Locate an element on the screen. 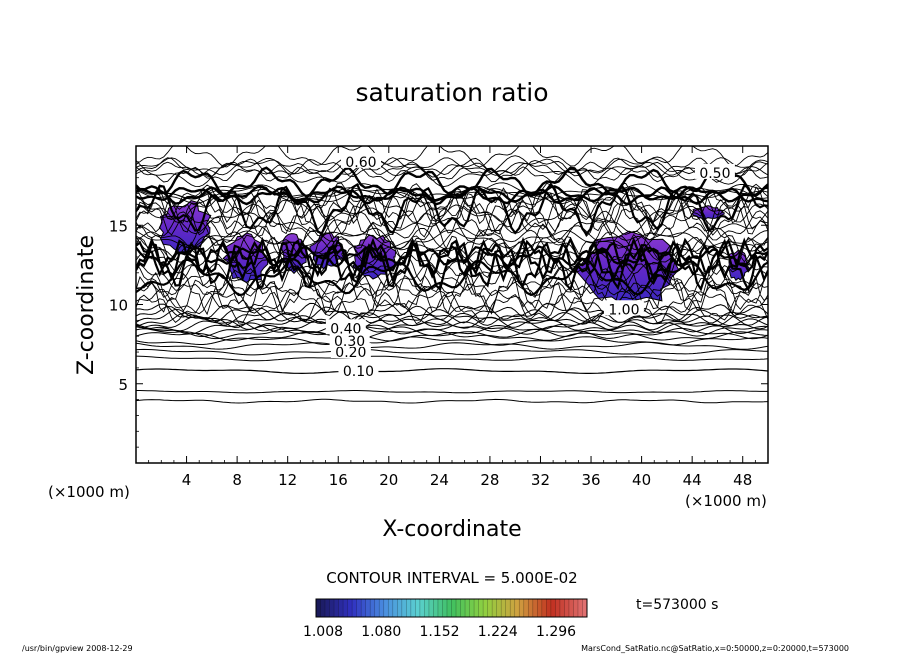 Image resolution: width=904 pixels, height=654 pixels. colorbar-tick-label: 1.296 is located at coordinates (556, 632).